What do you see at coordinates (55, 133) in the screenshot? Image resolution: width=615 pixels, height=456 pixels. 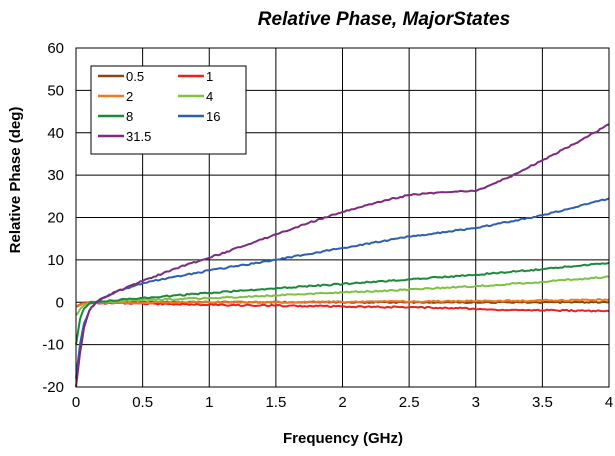 I see `y-tick-label: 40` at bounding box center [55, 133].